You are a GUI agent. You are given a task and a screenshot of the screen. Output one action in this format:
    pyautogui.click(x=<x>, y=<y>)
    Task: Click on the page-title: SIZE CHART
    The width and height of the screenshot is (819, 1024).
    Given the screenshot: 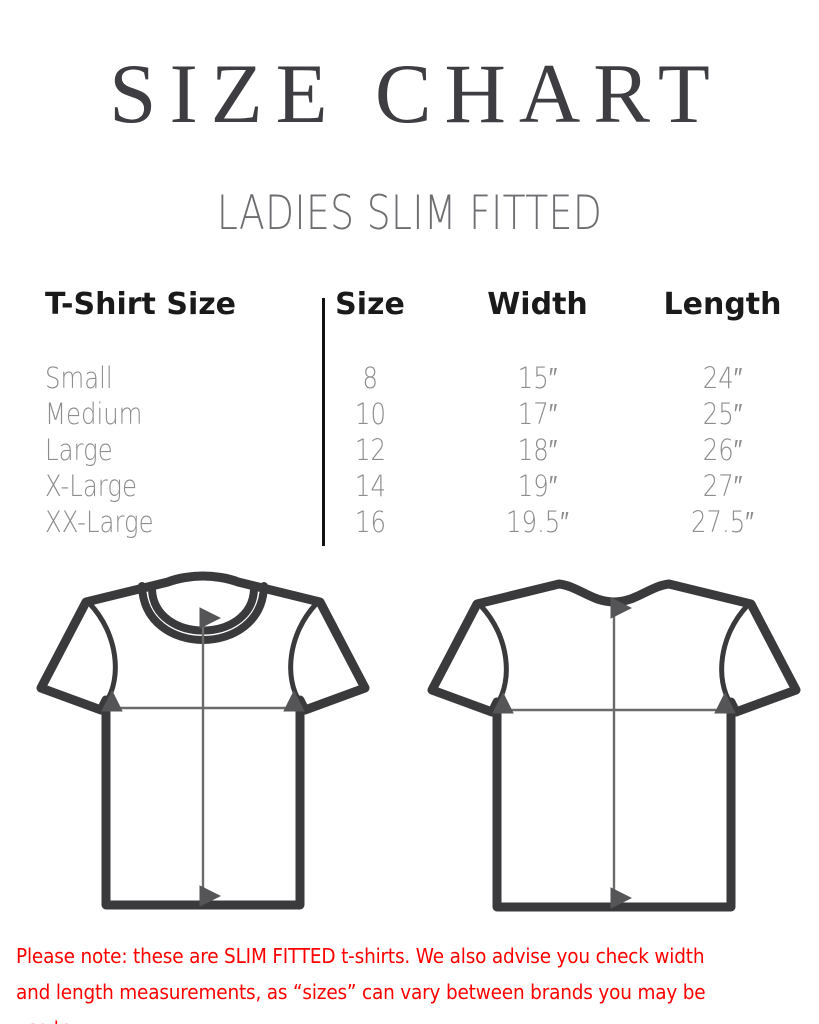 What is the action you would take?
    pyautogui.click(x=416, y=94)
    